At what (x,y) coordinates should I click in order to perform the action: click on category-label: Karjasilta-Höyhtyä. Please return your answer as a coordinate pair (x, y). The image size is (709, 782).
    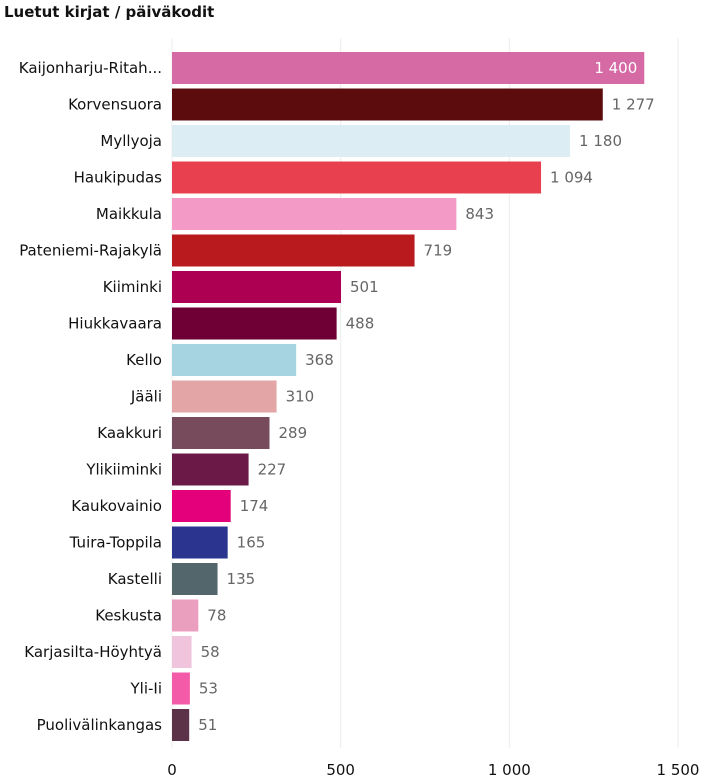
    Looking at the image, I should click on (93, 652).